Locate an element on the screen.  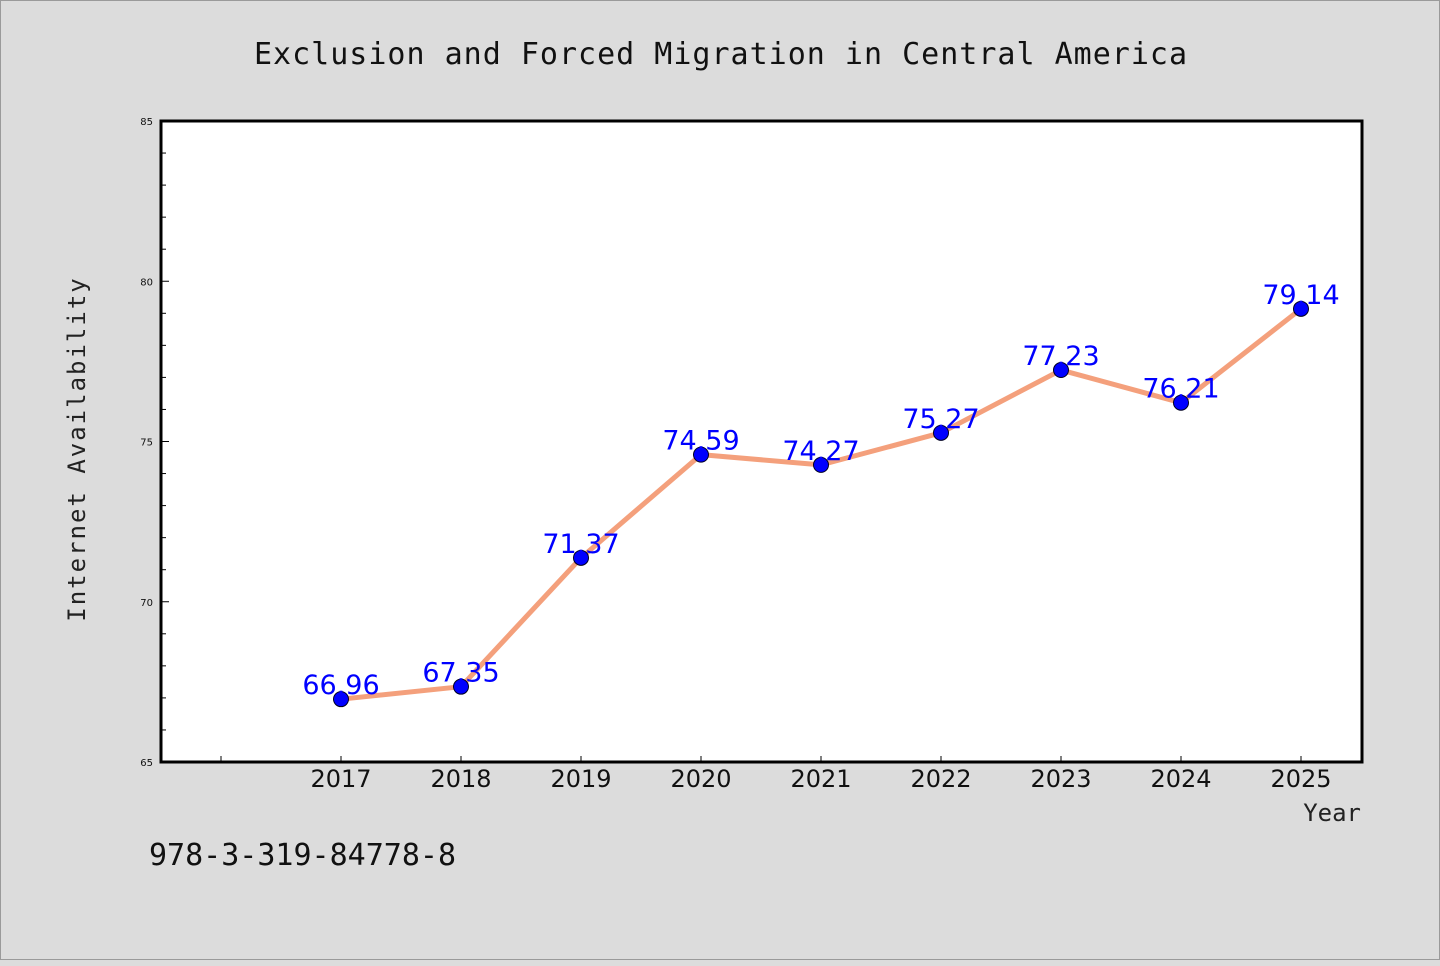
x-tick-label: 2019 is located at coordinates (580, 779).